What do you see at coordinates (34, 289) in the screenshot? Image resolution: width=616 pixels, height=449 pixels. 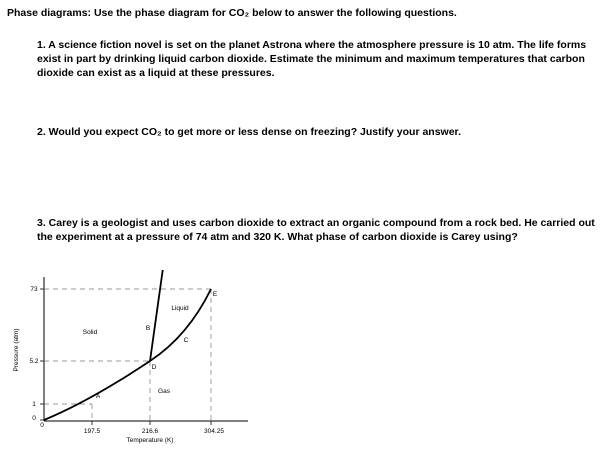 I see `y-tick-label: 73` at bounding box center [34, 289].